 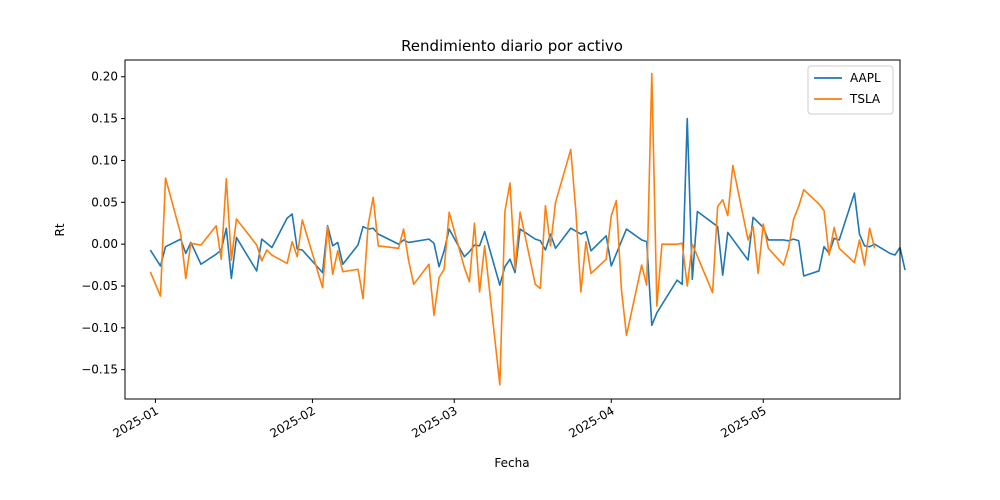 I want to click on x-axis-label: Fecha, so click(x=511, y=463).